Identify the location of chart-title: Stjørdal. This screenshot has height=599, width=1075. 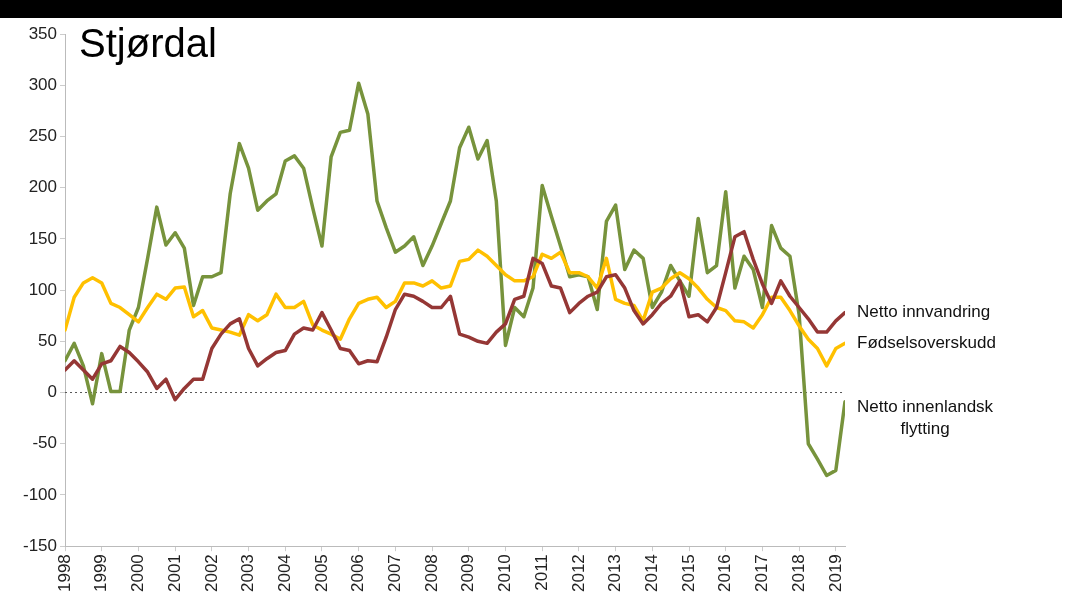
(148, 43).